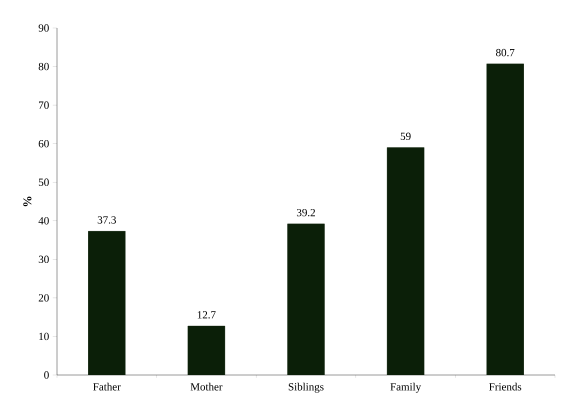  What do you see at coordinates (505, 386) in the screenshot?
I see `x-tick-label: Friends` at bounding box center [505, 386].